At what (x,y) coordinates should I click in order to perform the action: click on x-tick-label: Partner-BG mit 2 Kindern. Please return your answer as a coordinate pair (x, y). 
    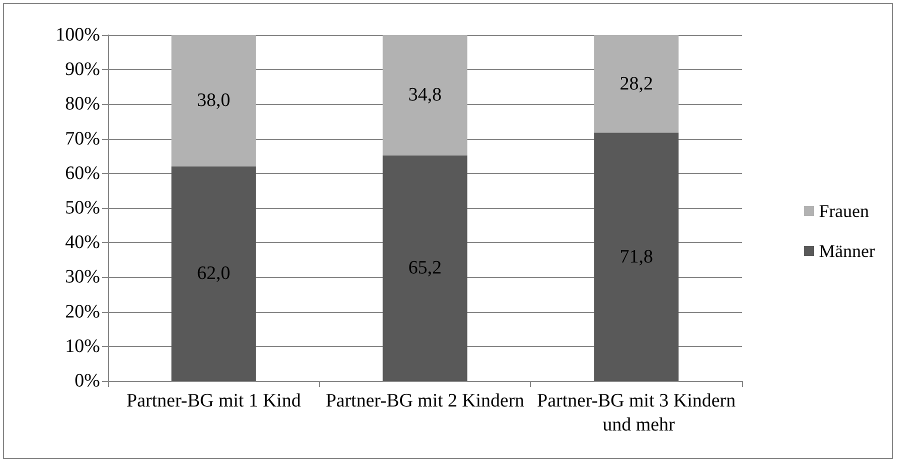
    Looking at the image, I should click on (425, 401).